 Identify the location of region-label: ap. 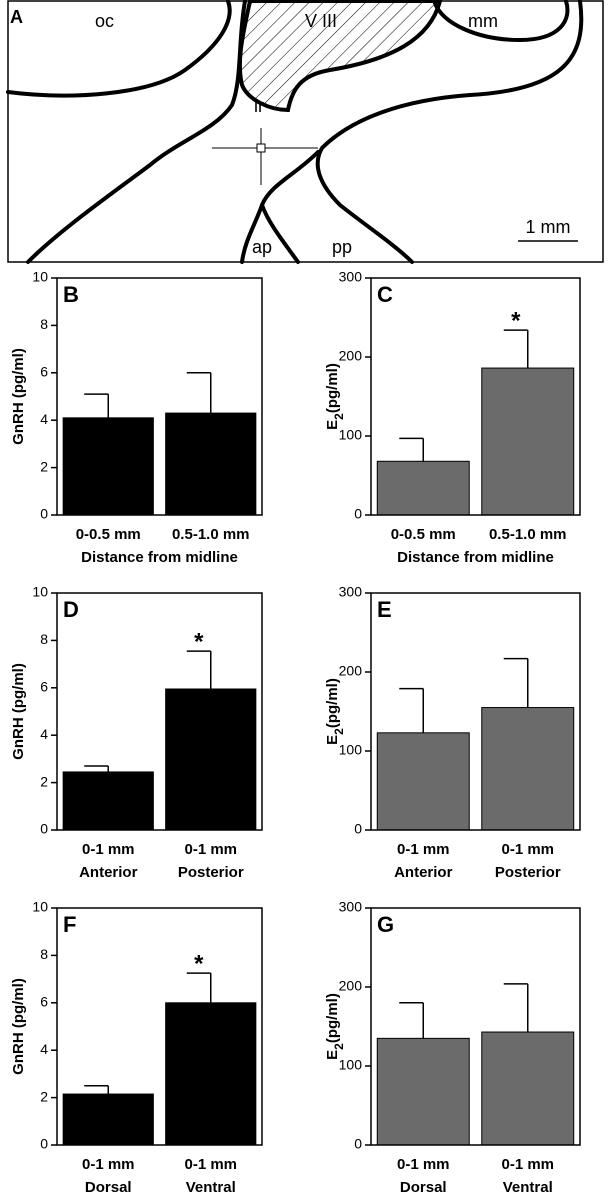
(262, 247).